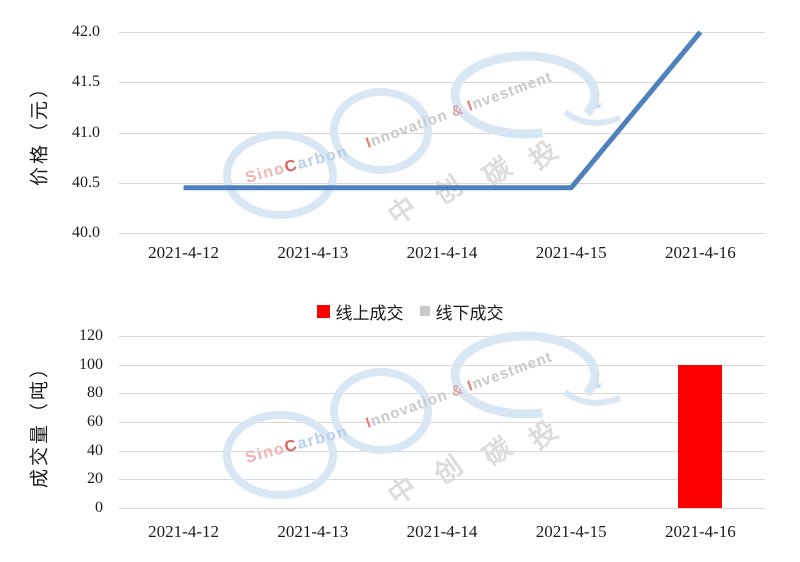 This screenshot has height=562, width=800. Describe the element at coordinates (448, 470) in the screenshot. I see `watermark-cn-char: 创` at that location.